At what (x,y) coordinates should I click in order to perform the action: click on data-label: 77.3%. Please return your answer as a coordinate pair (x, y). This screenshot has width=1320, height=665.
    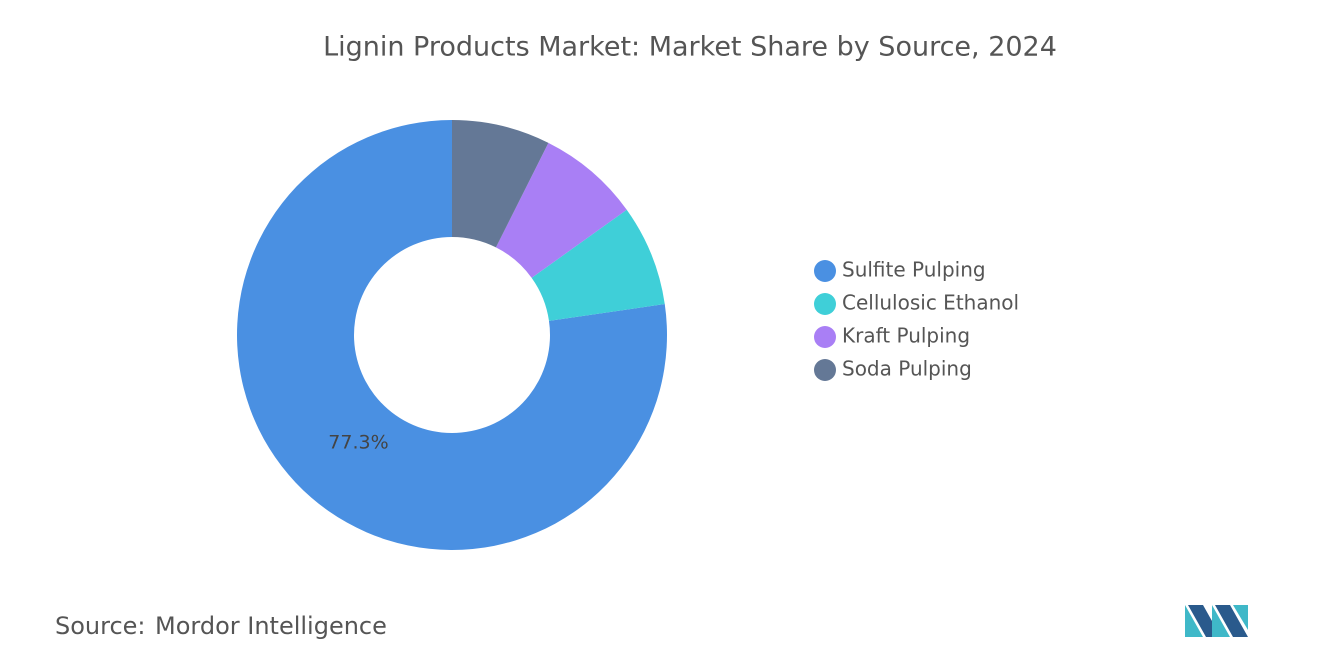
    Looking at the image, I should click on (358, 443).